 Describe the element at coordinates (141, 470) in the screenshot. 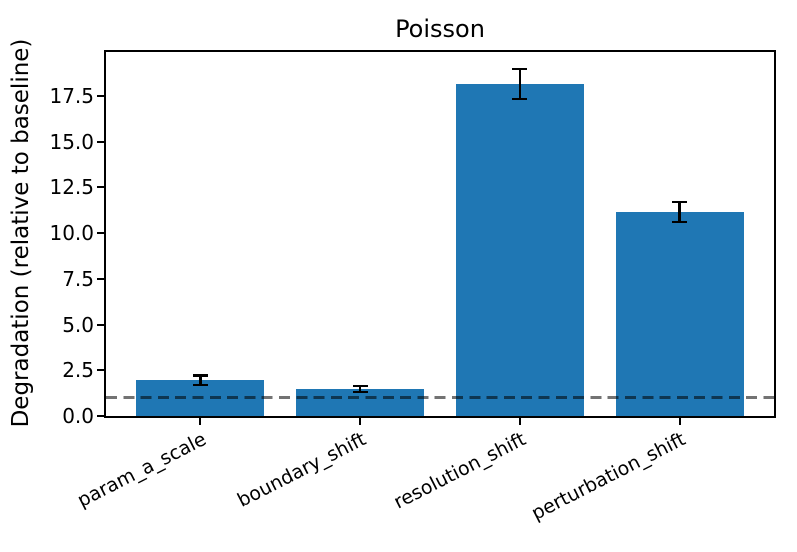

I see `x-tick-label-param_a_scale: param_a_scale` at that location.